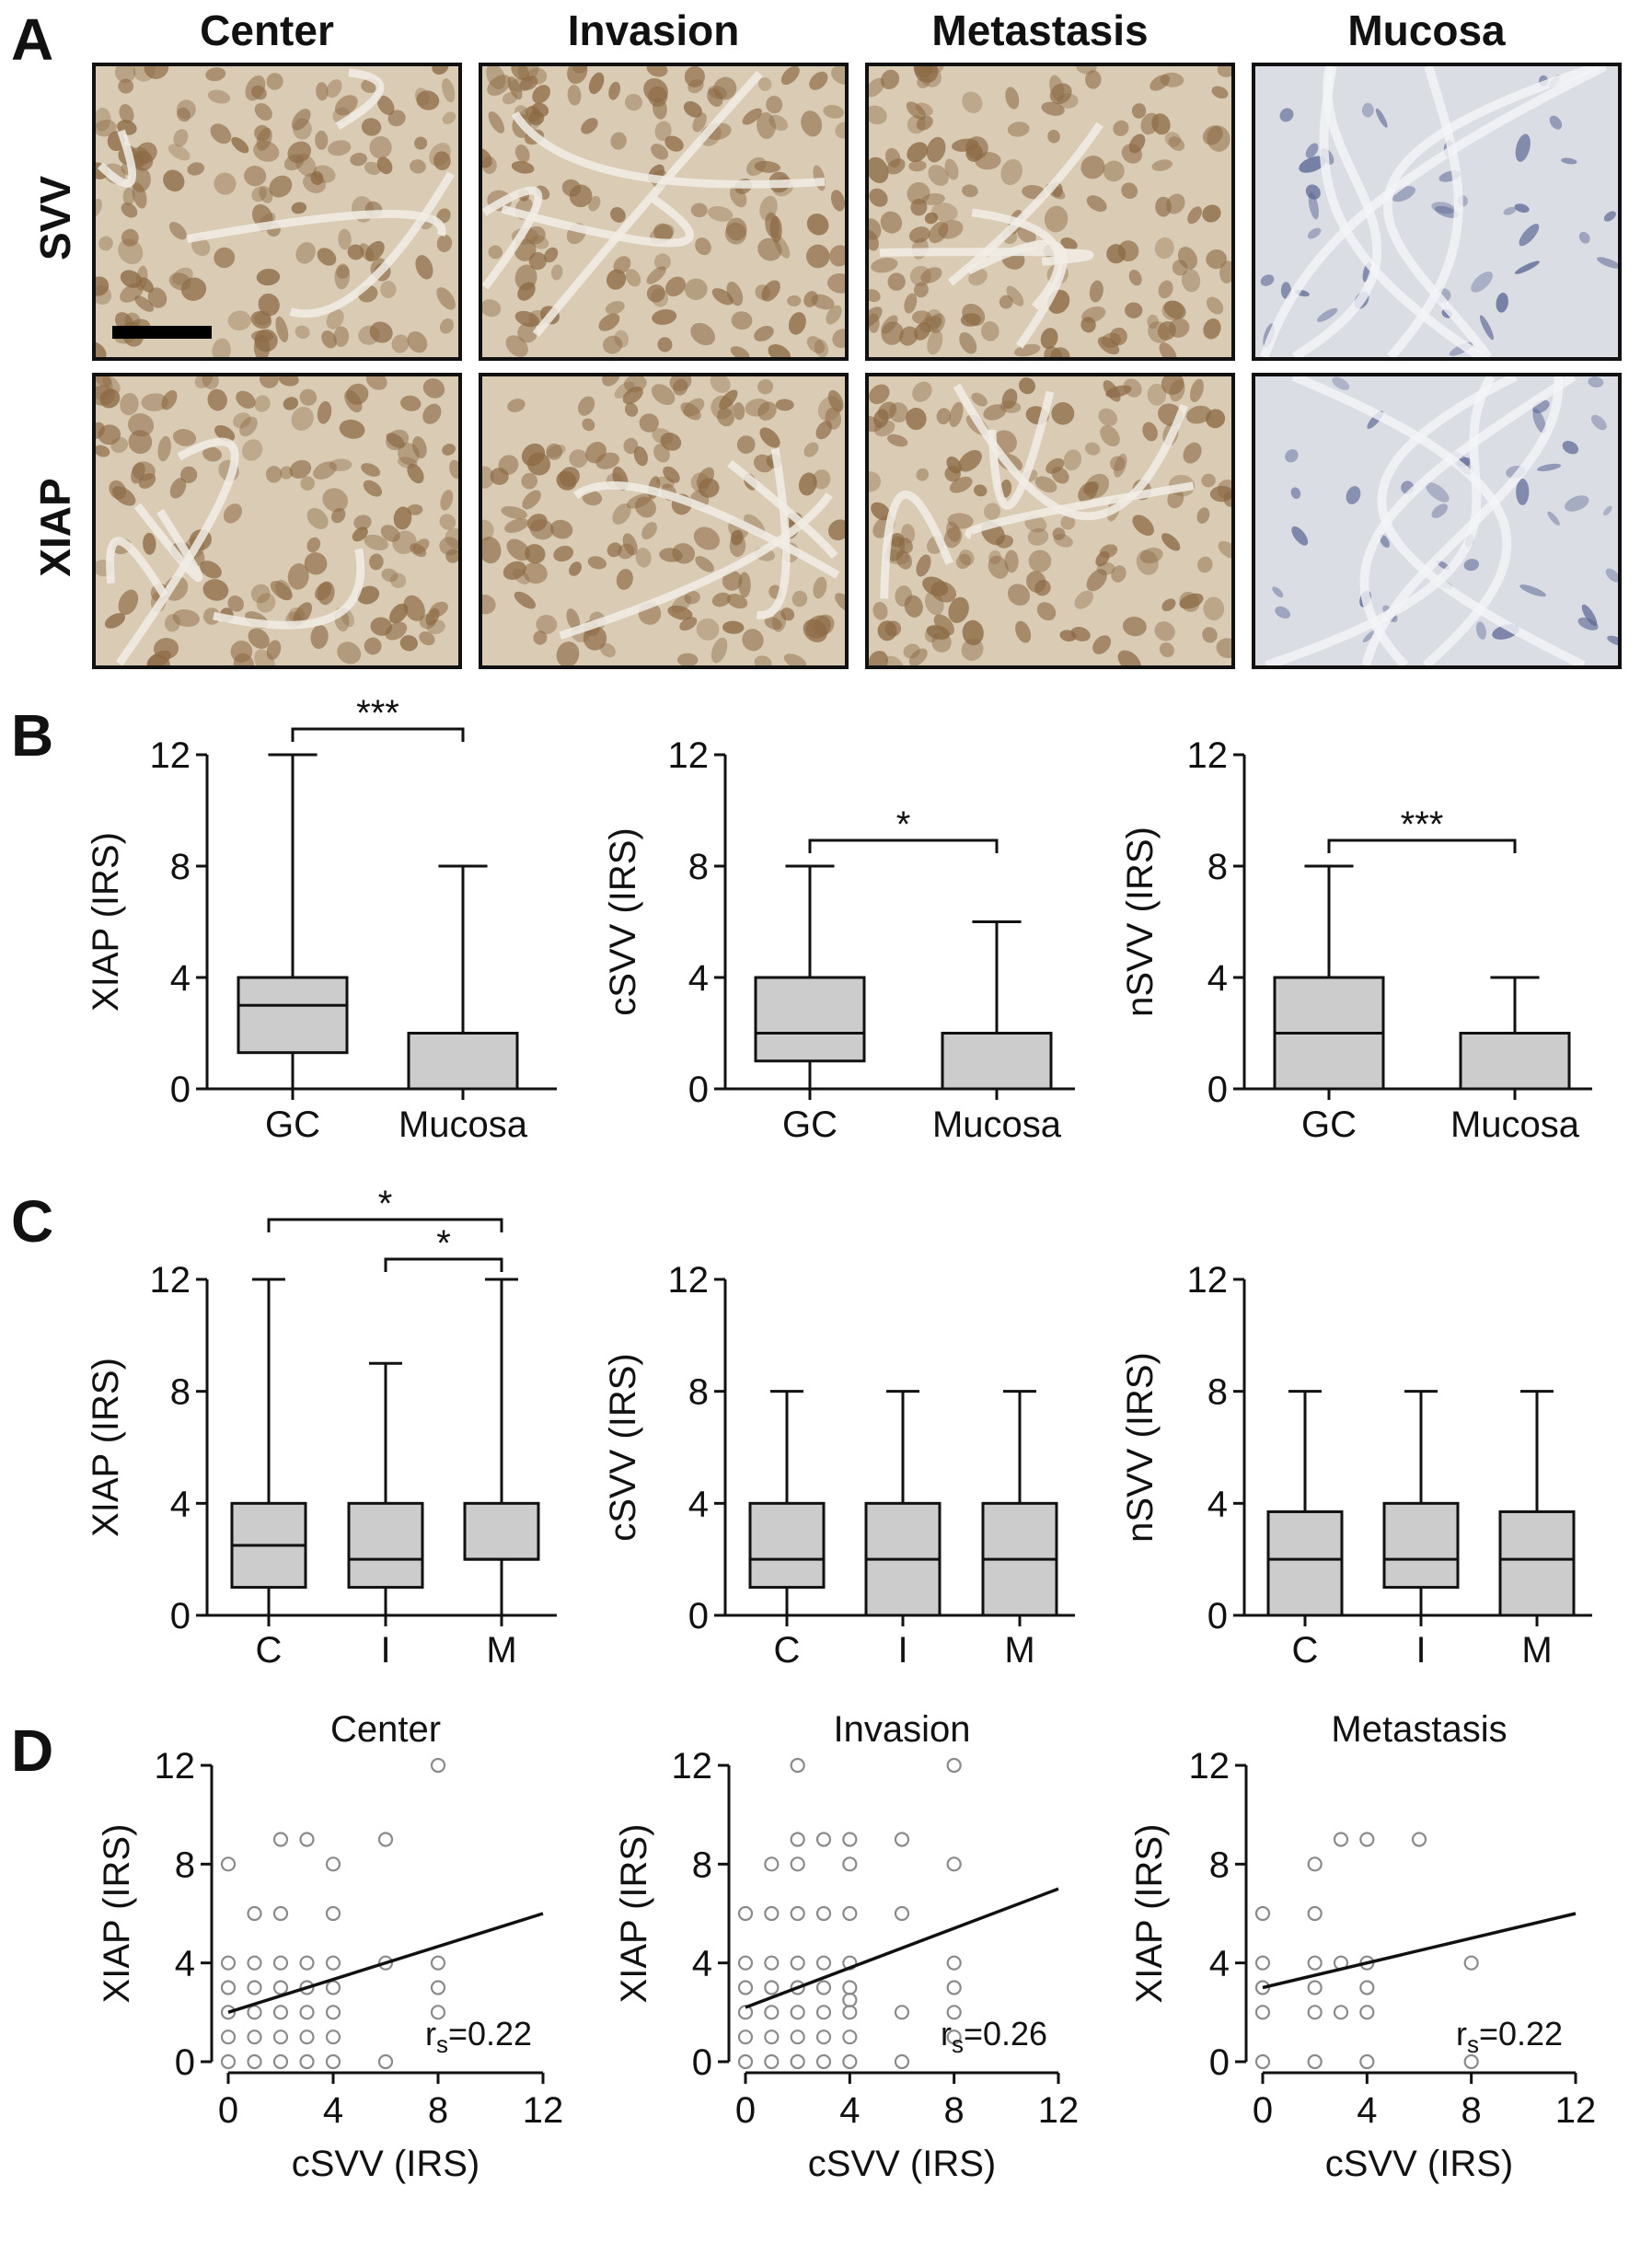  I want to click on column-header-metastasis: Metastasis, so click(1040, 30).